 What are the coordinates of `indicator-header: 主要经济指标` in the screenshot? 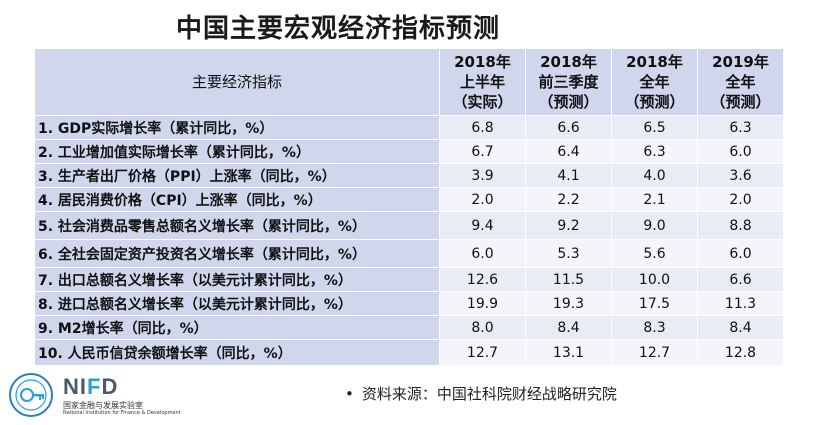 It's located at (237, 82).